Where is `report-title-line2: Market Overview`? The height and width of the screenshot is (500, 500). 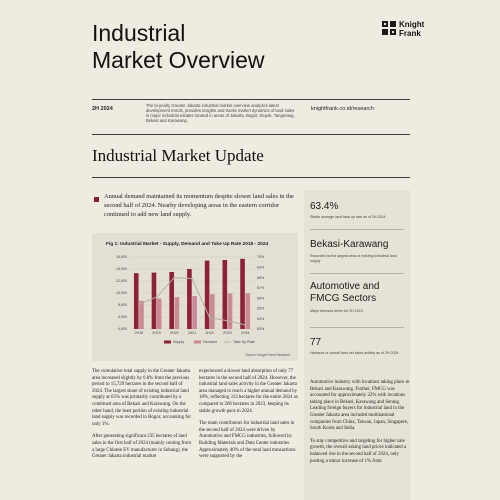 report-title-line2: Market Overview is located at coordinates (178, 60).